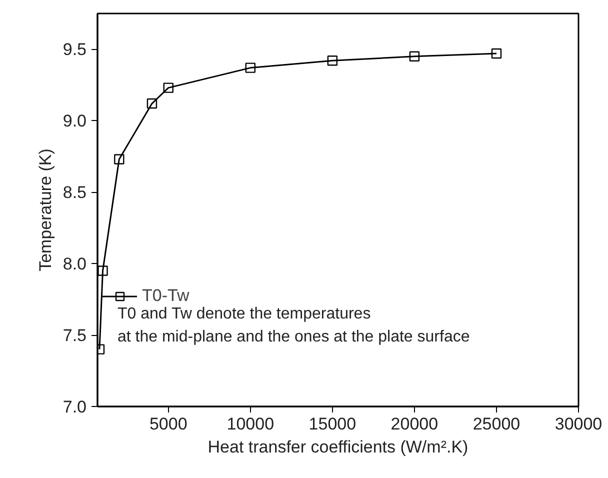 This screenshot has width=608, height=478. I want to click on y-tick-label: 7.5, so click(74, 336).